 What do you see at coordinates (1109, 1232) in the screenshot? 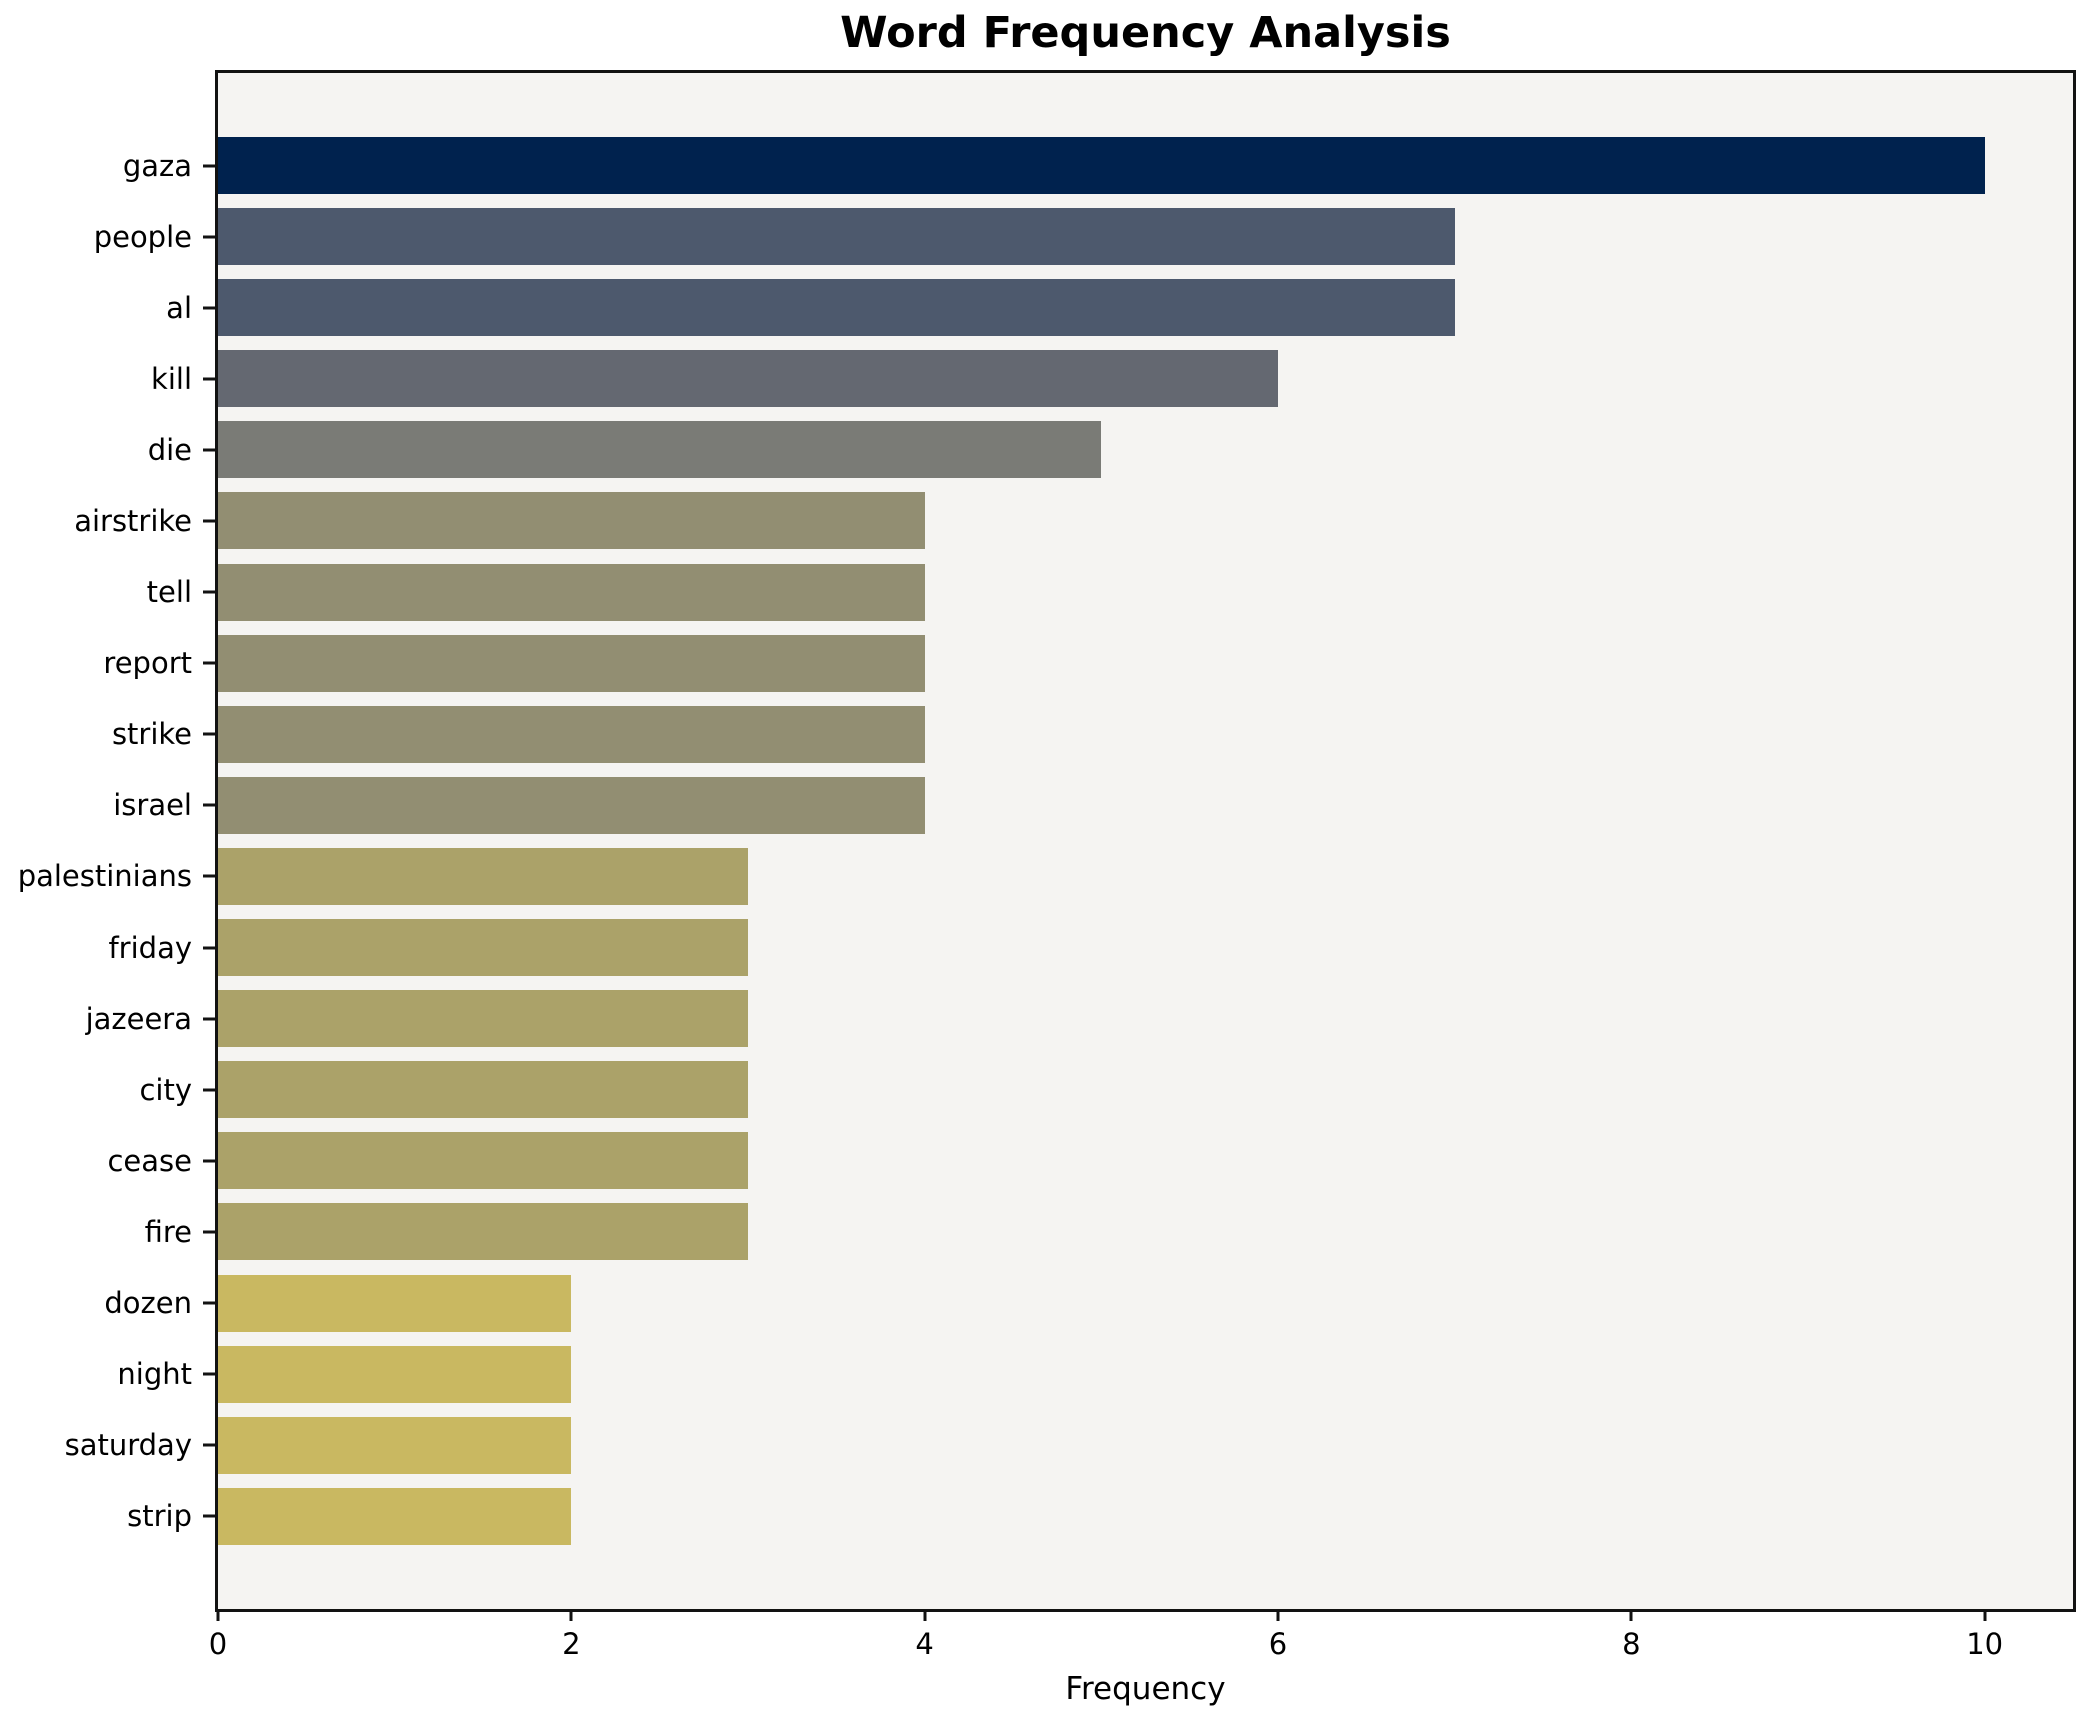
I see `bar-row: fire` at bounding box center [1109, 1232].